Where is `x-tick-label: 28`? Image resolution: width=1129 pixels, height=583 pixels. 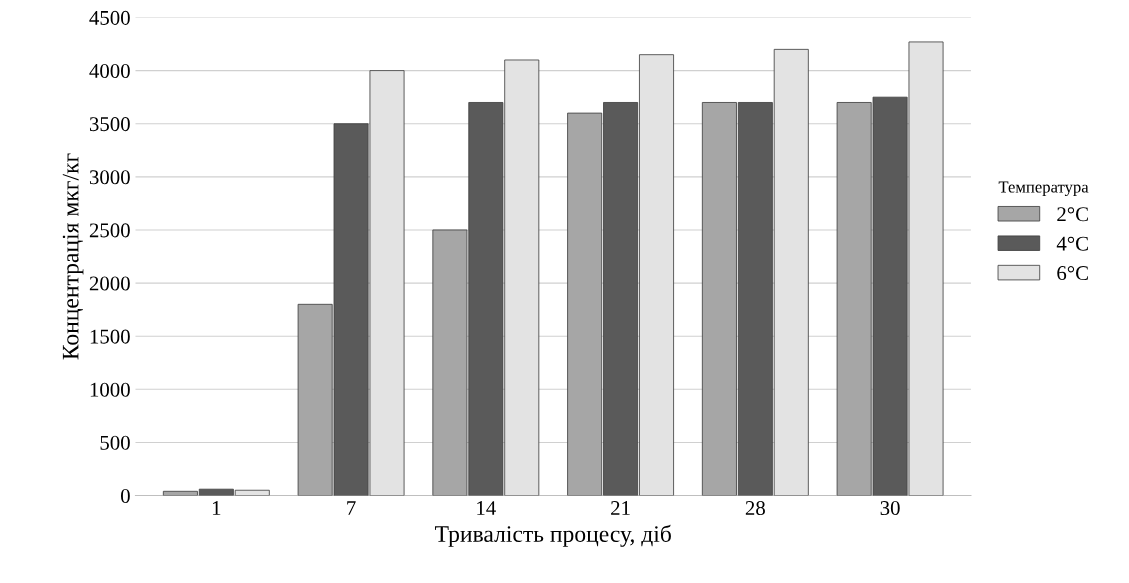
x-tick-label: 28 is located at coordinates (755, 508).